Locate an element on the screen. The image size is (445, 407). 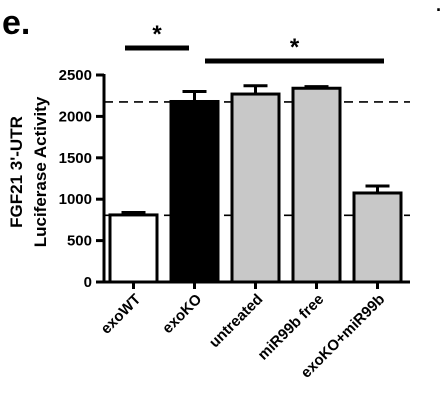
y-axis-title-line2: Luciferase Activity is located at coordinates (40, 171).